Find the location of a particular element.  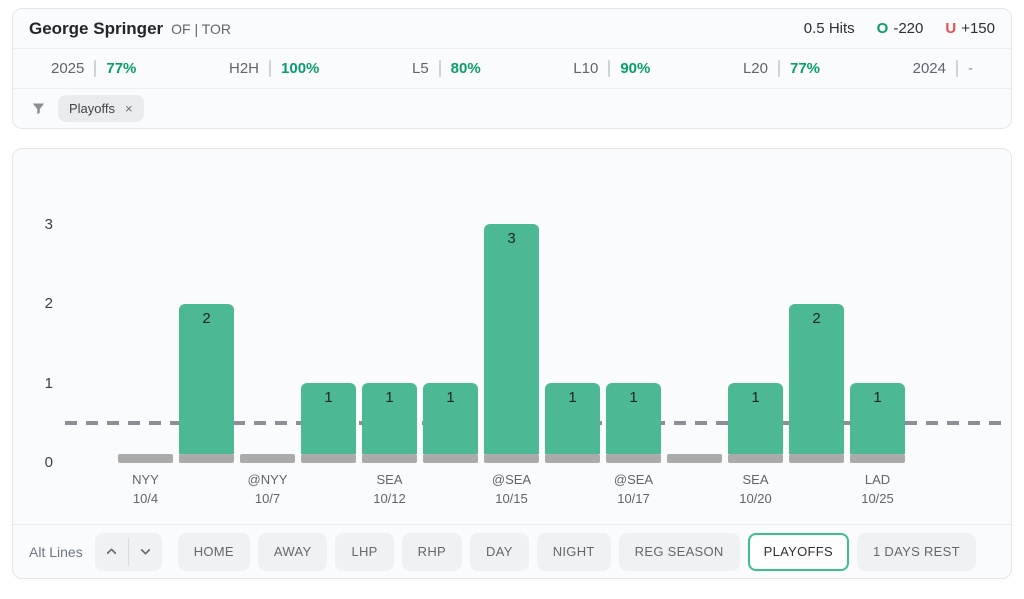

y-tick-0: 0 is located at coordinates (48, 462).